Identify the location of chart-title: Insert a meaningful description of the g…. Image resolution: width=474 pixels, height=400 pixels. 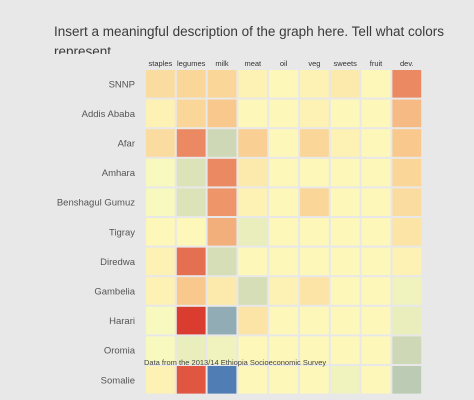
(249, 39).